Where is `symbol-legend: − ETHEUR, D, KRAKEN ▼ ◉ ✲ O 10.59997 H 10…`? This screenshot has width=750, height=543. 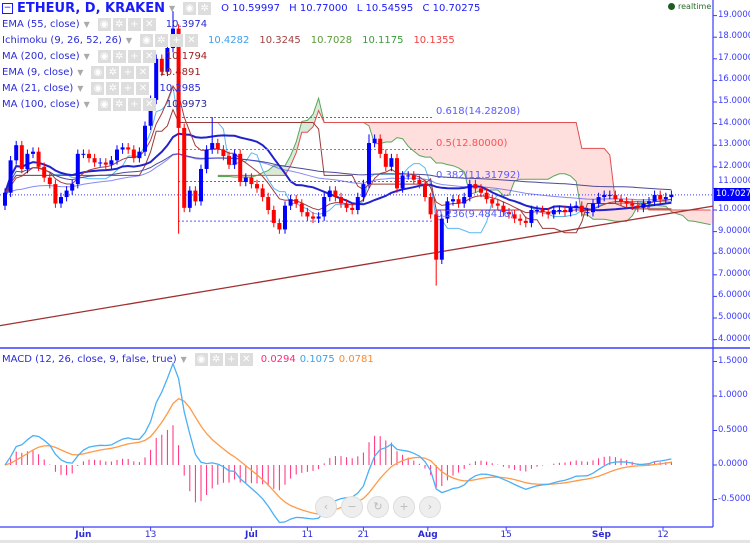
symbol-legend: − ETHEUR, D, KRAKEN ▼ ◉ ✲ O 10.59997 H 10… is located at coordinates (241, 8).